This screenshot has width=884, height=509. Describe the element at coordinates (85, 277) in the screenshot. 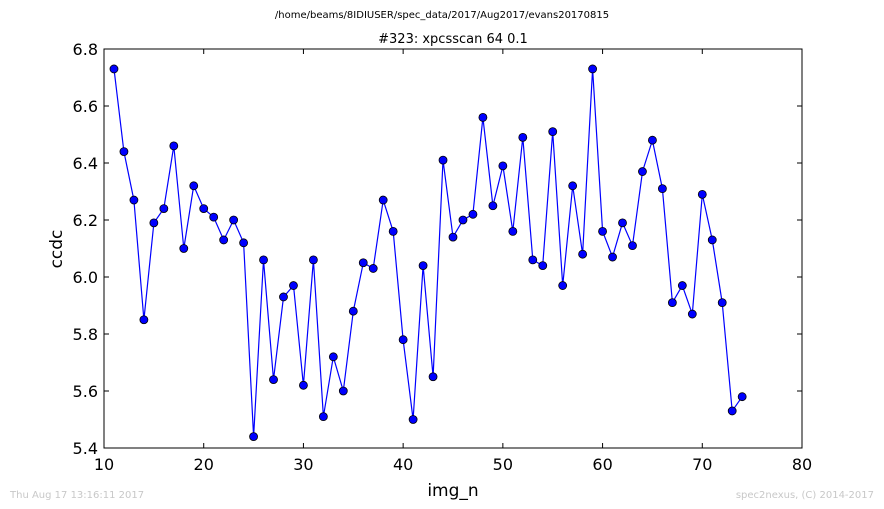

I see `y-tick-label: 6.0` at that location.